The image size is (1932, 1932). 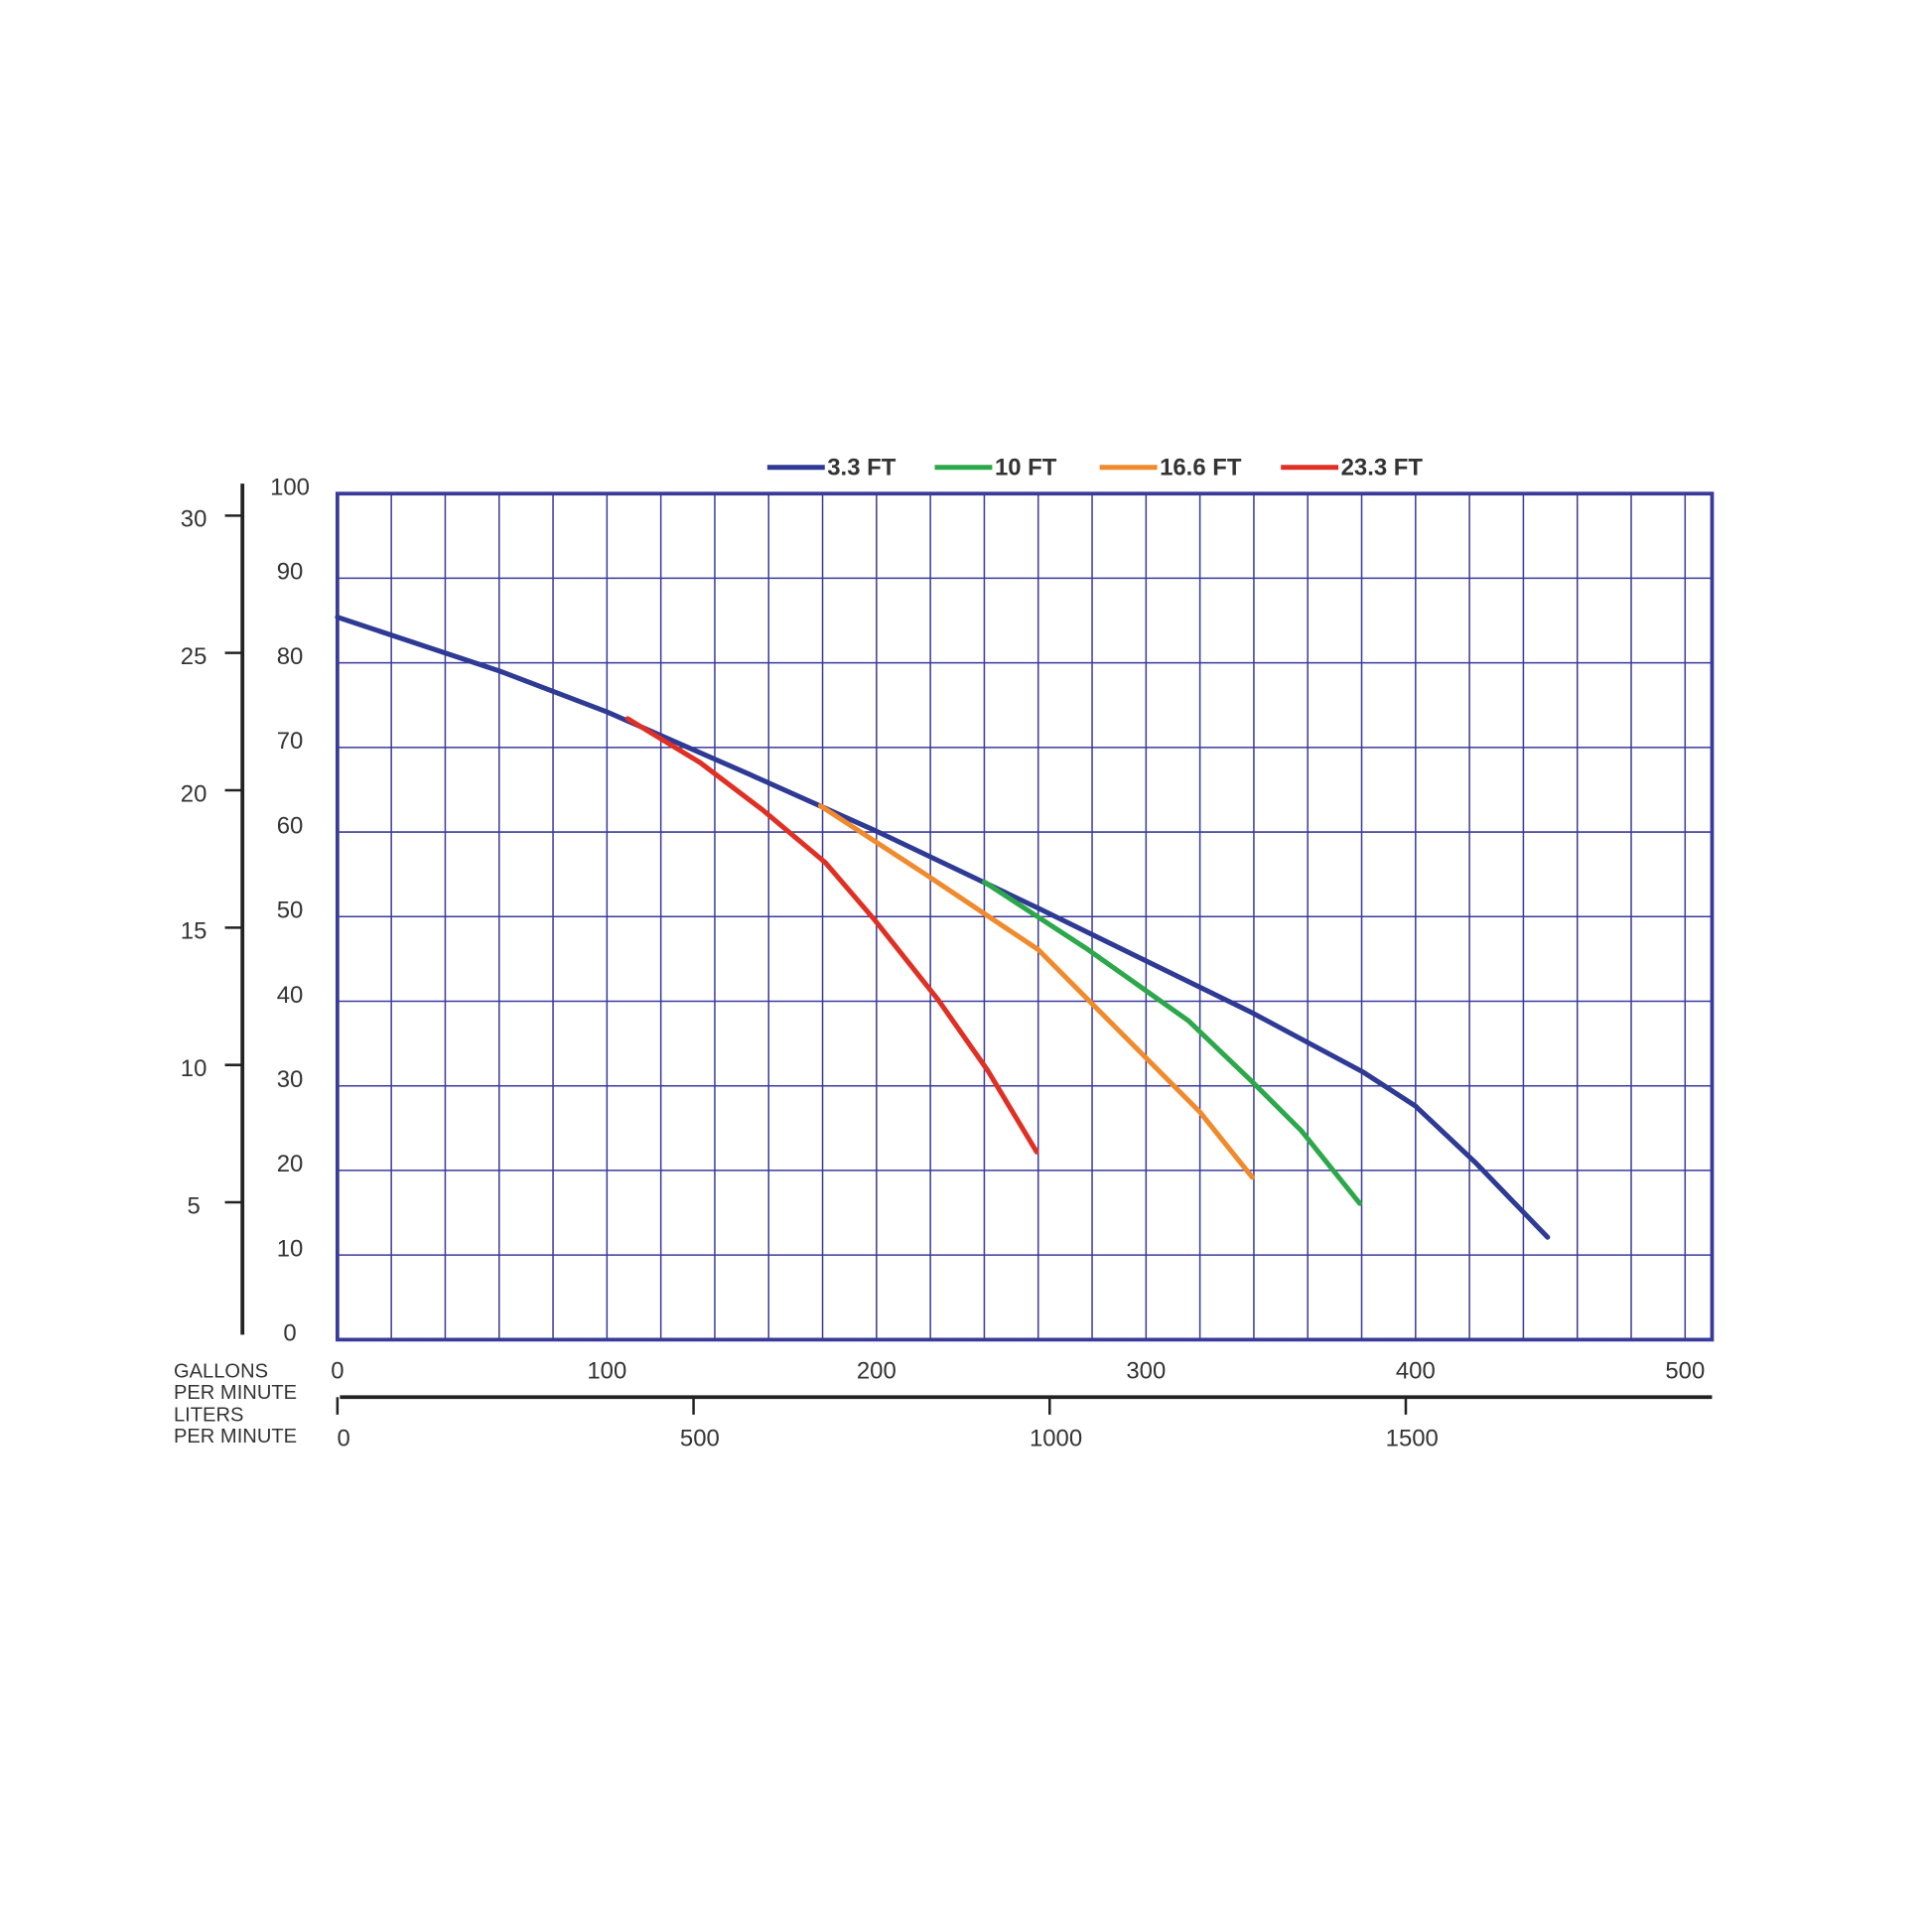 I want to click on x2-tick-label: 1500, so click(x=1412, y=1438).